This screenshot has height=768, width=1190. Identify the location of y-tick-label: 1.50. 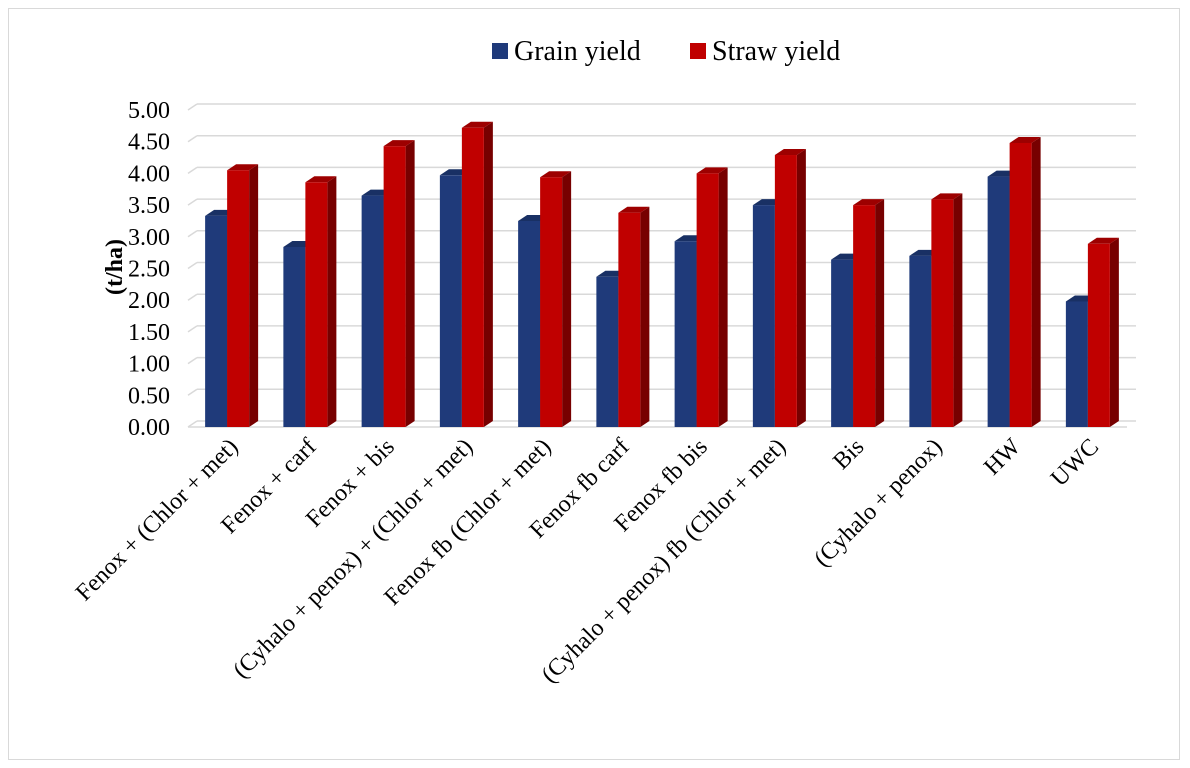
(149, 333).